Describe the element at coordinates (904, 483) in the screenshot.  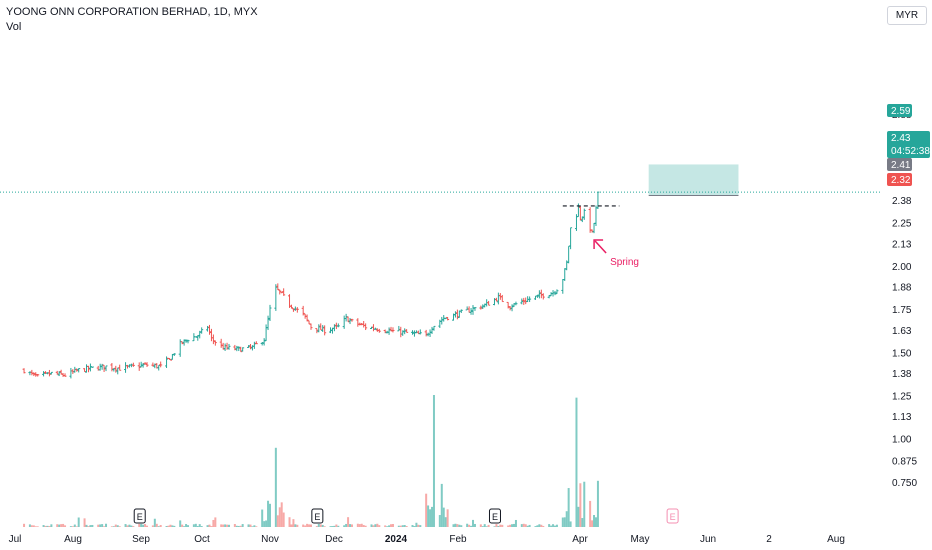
I see `y-tick-label: 0.750` at that location.